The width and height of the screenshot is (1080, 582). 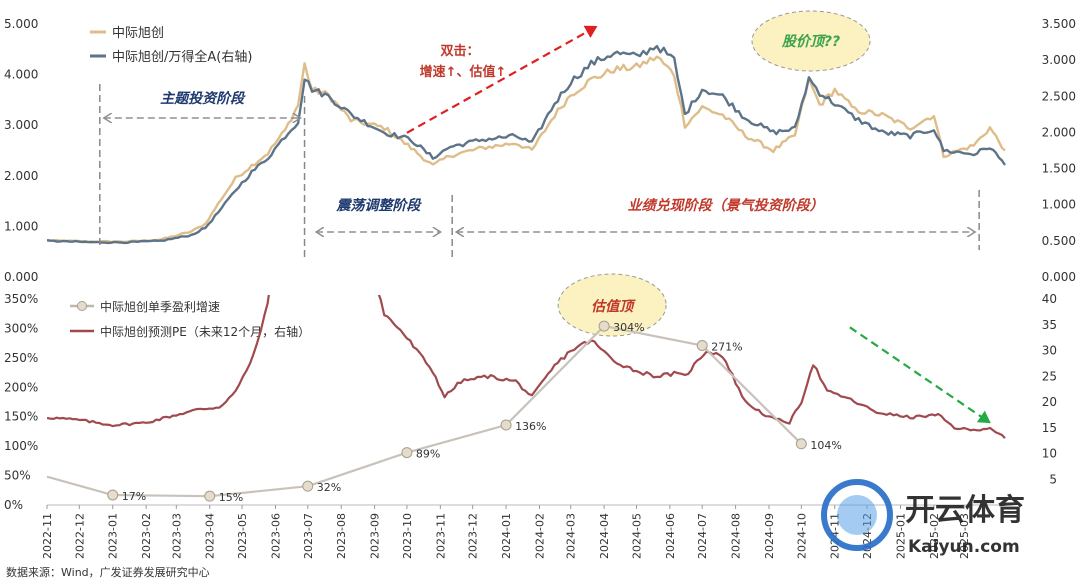 I want to click on watermark: 开云体育 Kaiyun.com, so click(x=923, y=518).